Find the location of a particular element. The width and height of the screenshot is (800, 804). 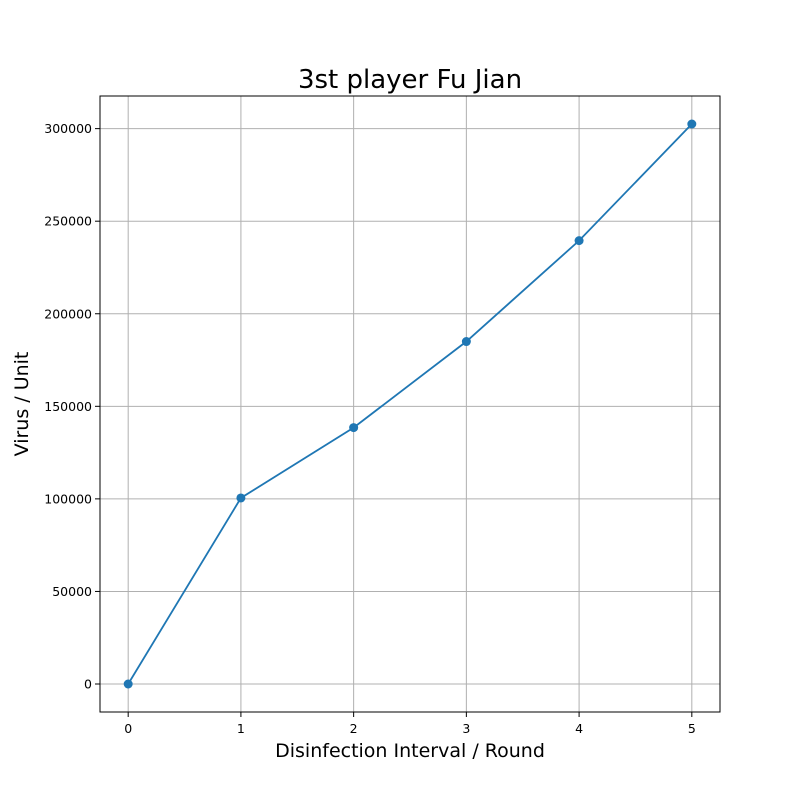

y-tick-label: 250000 is located at coordinates (68, 221).